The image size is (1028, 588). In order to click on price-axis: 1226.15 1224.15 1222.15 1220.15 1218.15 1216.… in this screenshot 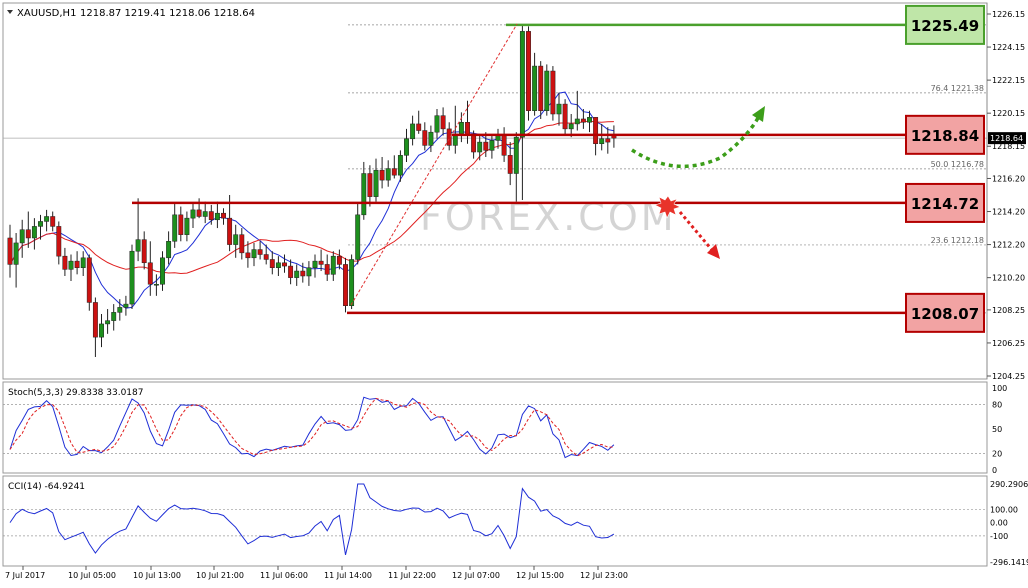, I will do `click(1006, 192)`.